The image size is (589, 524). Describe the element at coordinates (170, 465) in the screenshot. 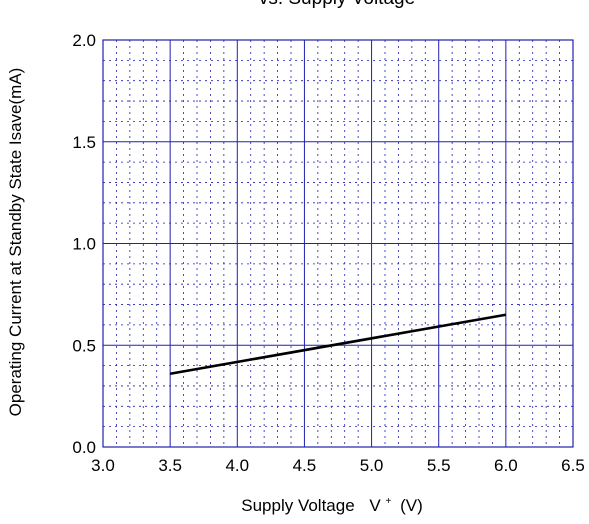

I see `x-tick-label: 3.5` at that location.